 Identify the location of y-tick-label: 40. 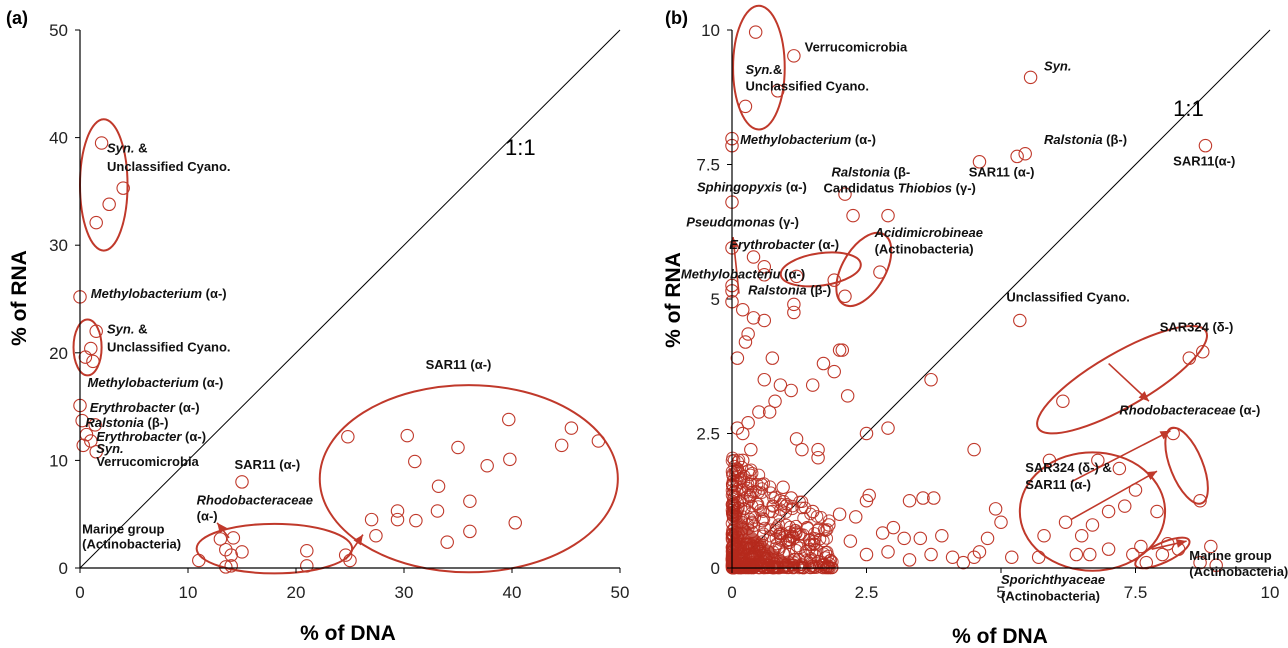
(58, 138).